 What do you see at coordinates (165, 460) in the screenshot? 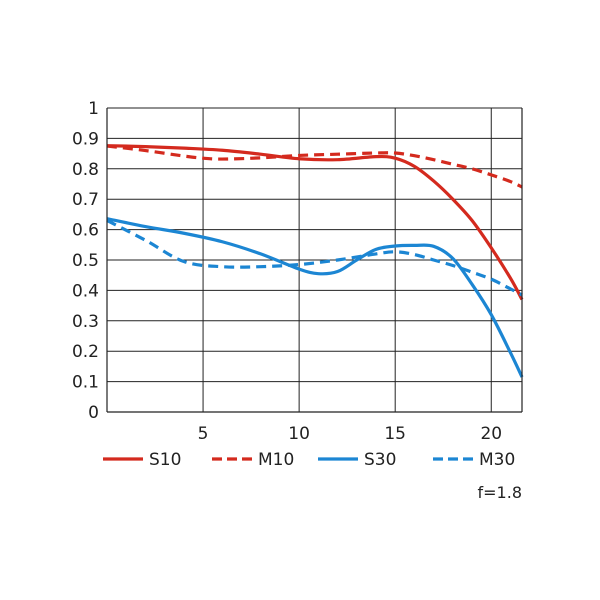
I see `legend-label-s10: S10` at bounding box center [165, 460].